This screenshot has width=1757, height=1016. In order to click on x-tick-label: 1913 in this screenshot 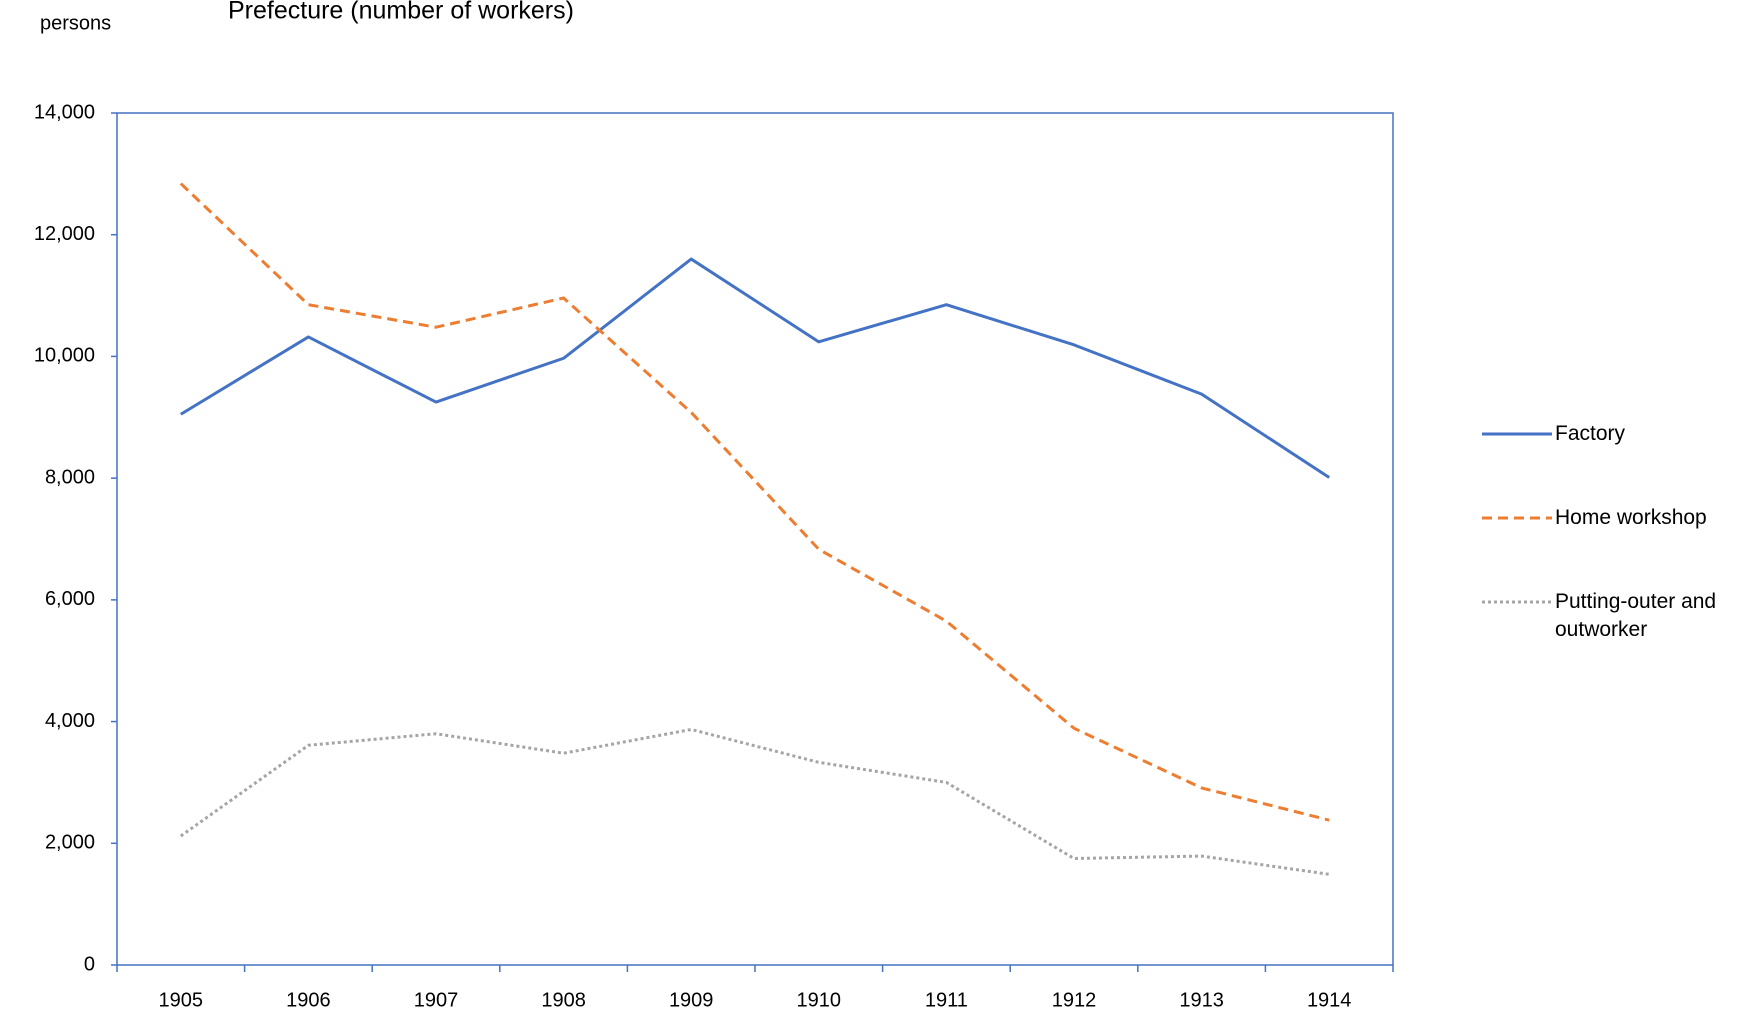, I will do `click(1201, 1000)`.